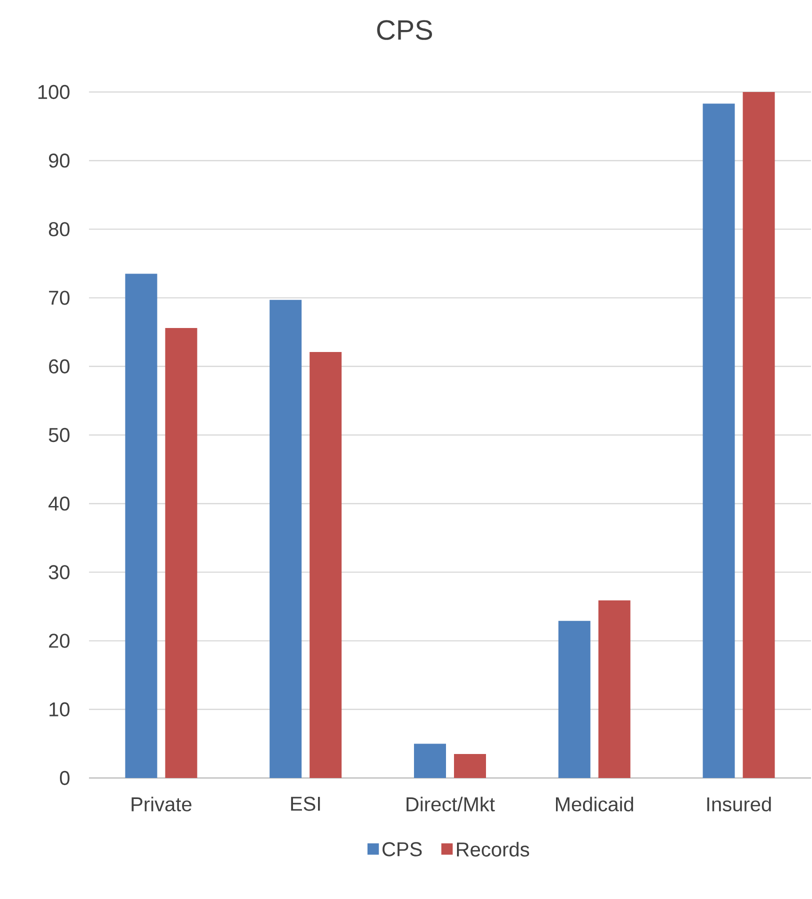  What do you see at coordinates (493, 849) in the screenshot?
I see `legend-label: Records` at bounding box center [493, 849].